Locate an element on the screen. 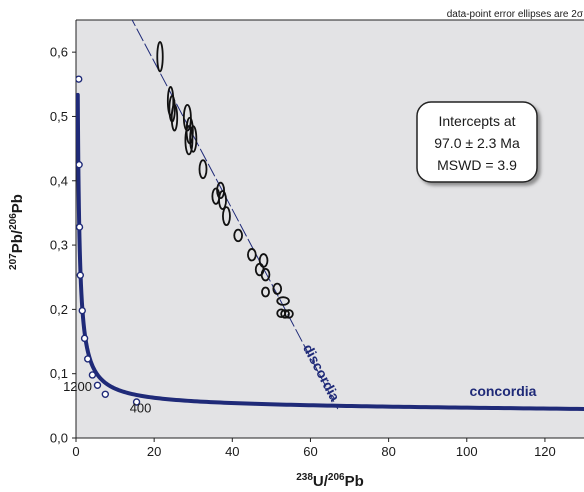 Image resolution: width=584 pixels, height=492 pixels. y-ticks: 0,0 0,1 0,2 0,3 0,4 0,5 0,6 is located at coordinates (63, 245).